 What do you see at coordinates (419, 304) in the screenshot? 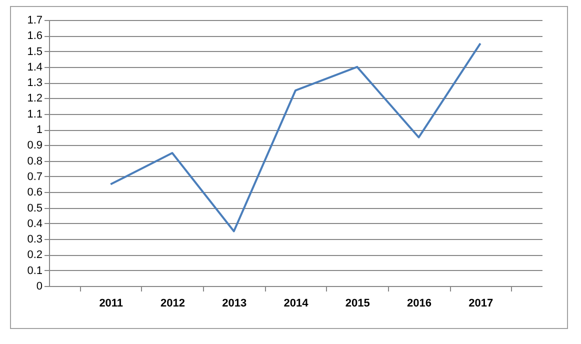
I see `x-tick-label: 2016` at bounding box center [419, 304].